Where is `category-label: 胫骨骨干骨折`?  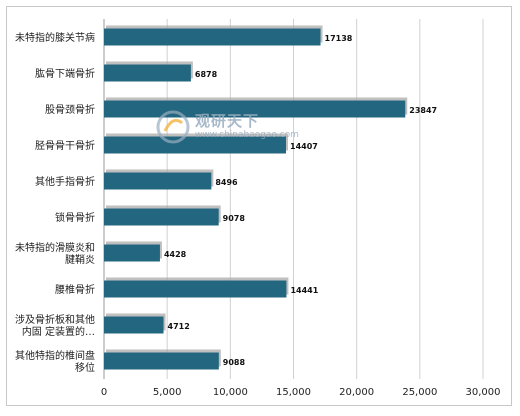 category-label: 胫骨骨干骨折 is located at coordinates (65, 145).